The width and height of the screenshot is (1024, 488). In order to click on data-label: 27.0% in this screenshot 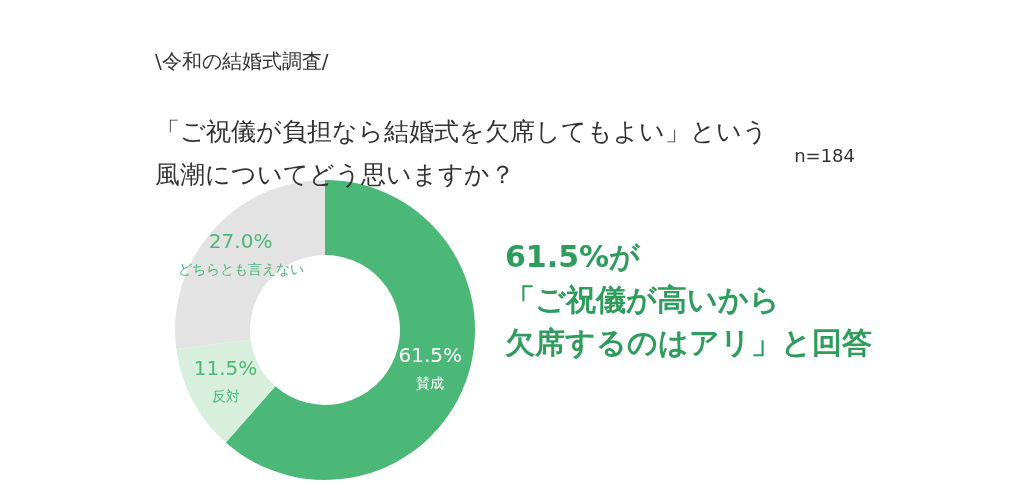, I will do `click(240, 240)`.